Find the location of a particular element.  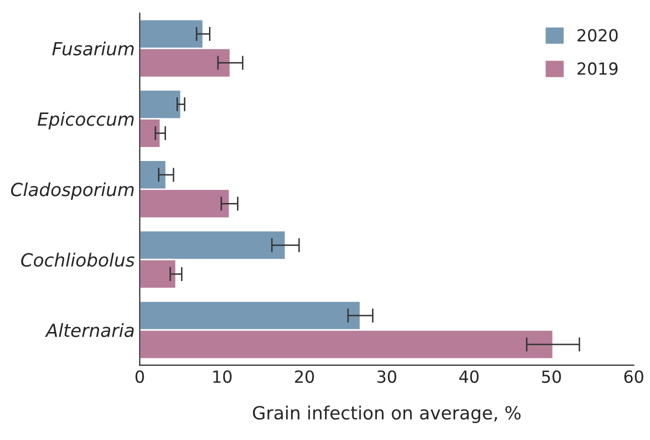

x-tick-label: 20 is located at coordinates (304, 376).